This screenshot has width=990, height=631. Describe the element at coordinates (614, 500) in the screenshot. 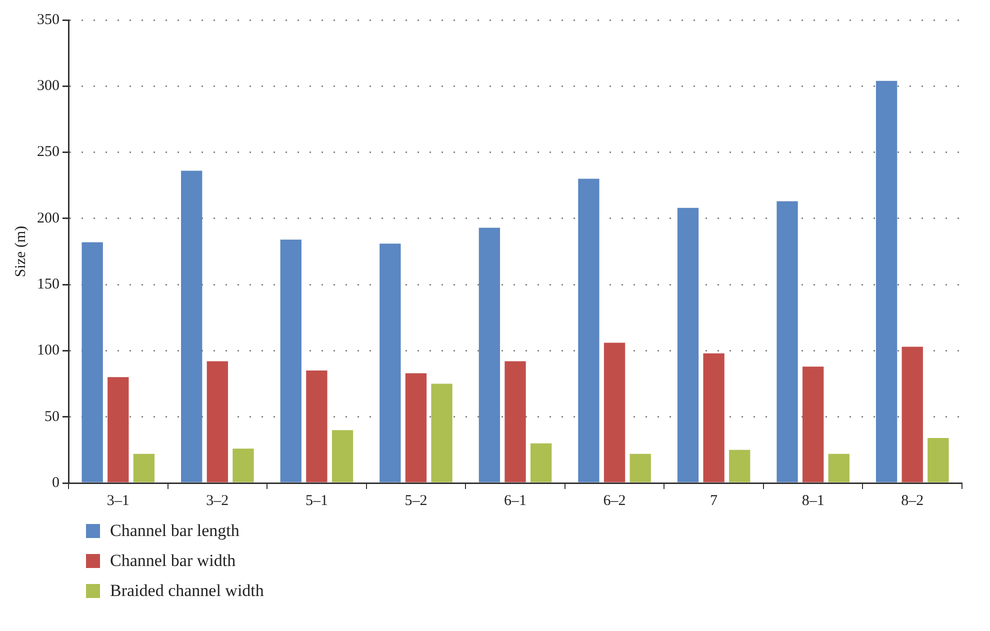

I see `x-tick-label: 6–2` at that location.